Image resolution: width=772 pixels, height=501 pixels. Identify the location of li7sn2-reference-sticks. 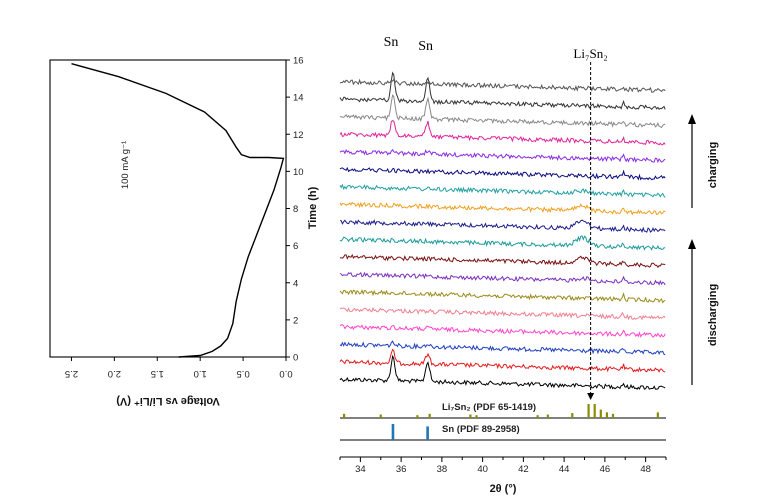
(500, 411).